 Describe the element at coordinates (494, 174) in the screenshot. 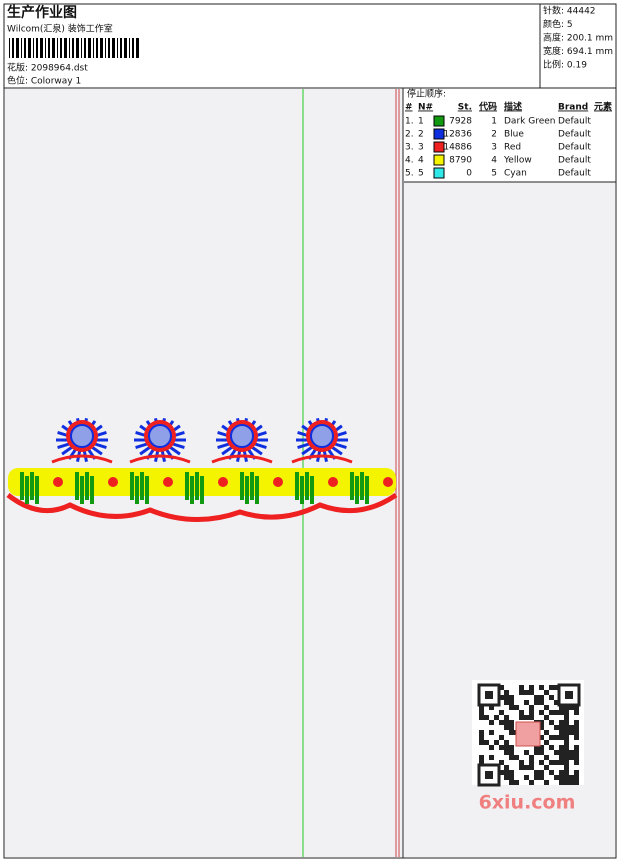

I see `code: 5` at that location.